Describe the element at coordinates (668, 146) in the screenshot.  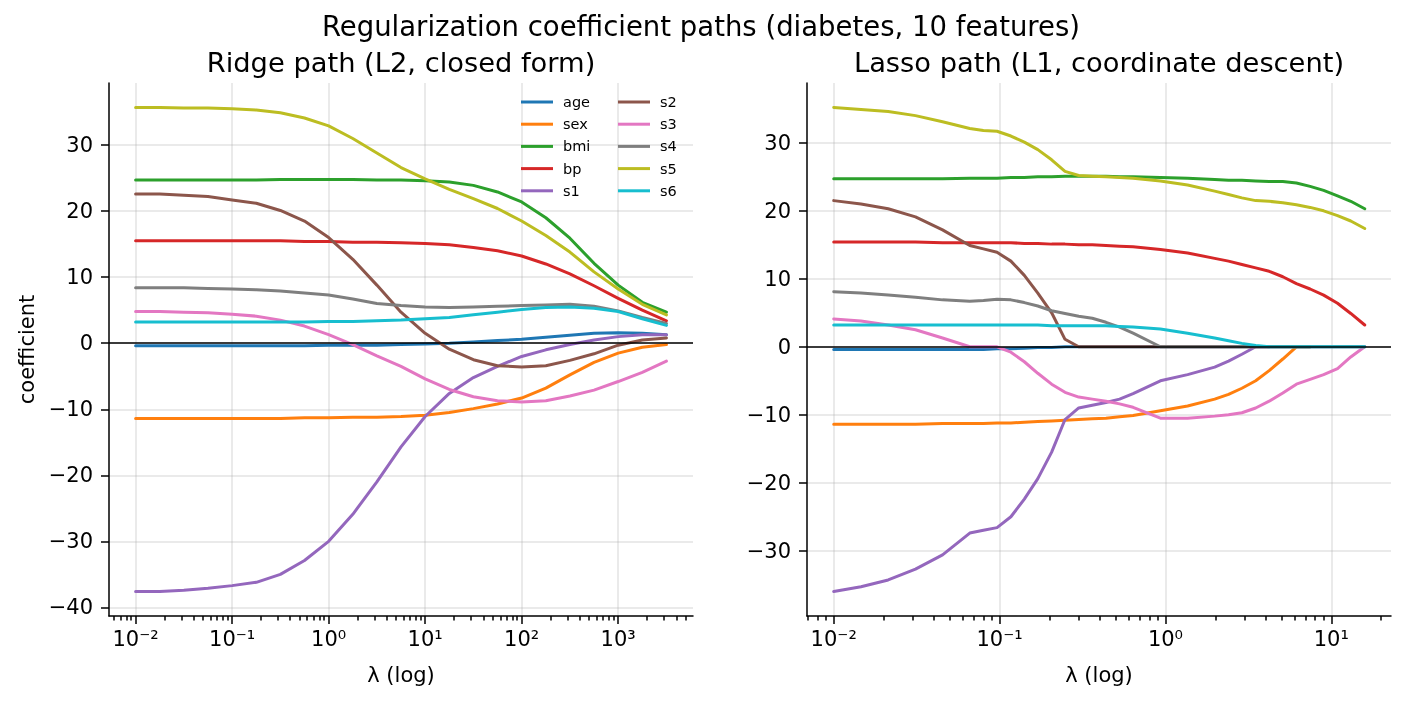
I see `legend-label: s4` at that location.